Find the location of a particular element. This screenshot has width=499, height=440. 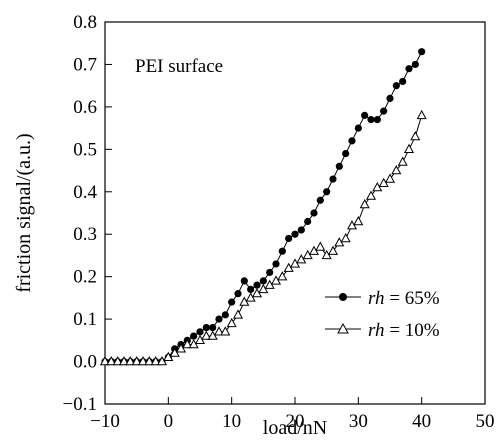

x-axis-title: load/nN is located at coordinates (295, 428).